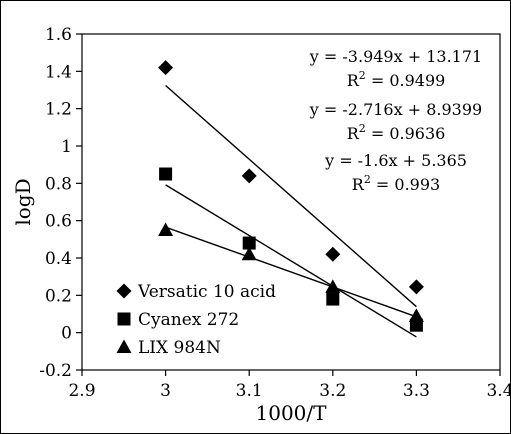 The height and width of the screenshot is (434, 511). I want to click on y-tick-label: 0, so click(66, 334).